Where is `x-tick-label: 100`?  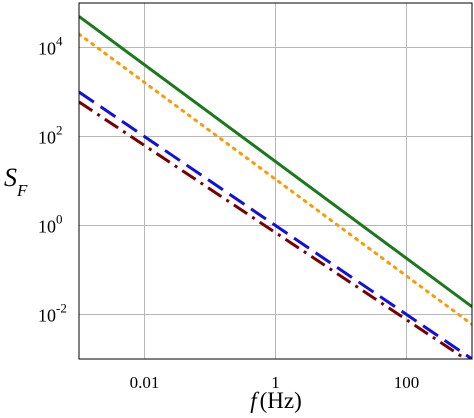
x-tick-label: 100 is located at coordinates (407, 382).